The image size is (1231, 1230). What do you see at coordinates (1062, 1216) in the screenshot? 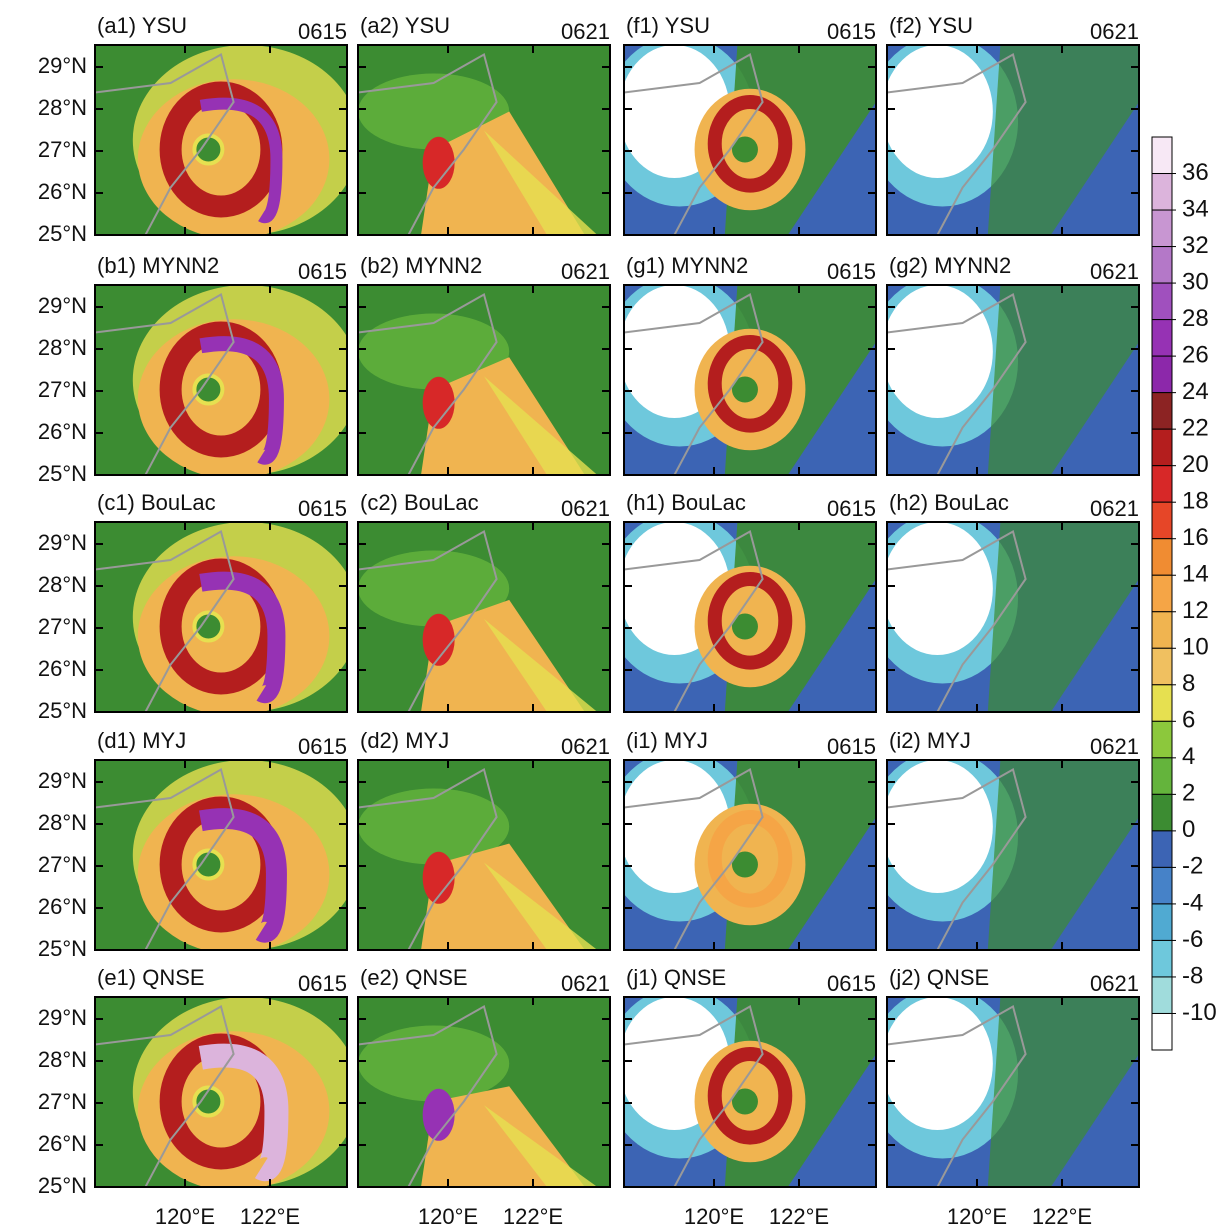
I see `x-tick-label: 122°E` at bounding box center [1062, 1216].